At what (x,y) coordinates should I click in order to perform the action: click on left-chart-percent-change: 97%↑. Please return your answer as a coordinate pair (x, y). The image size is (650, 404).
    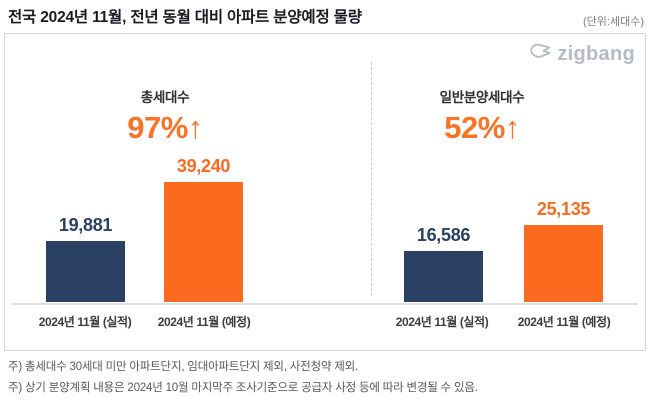
    Looking at the image, I should click on (165, 127).